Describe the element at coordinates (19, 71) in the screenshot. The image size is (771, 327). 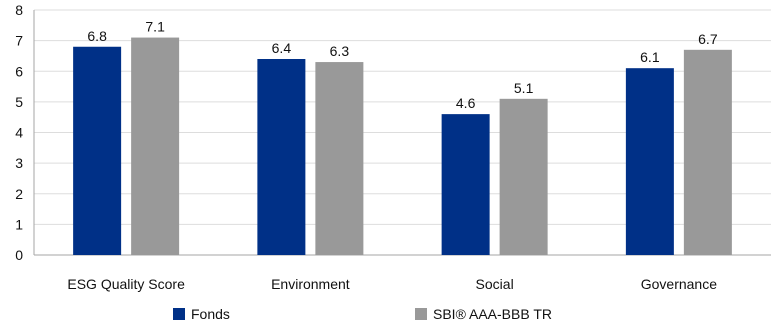
I see `y-tick-label: 6` at that location.